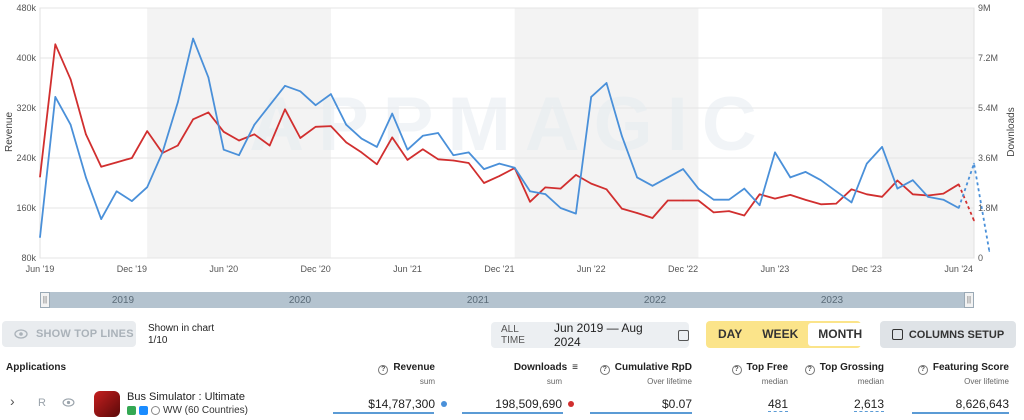  I want to click on period-month-button: MONTH, so click(840, 334).